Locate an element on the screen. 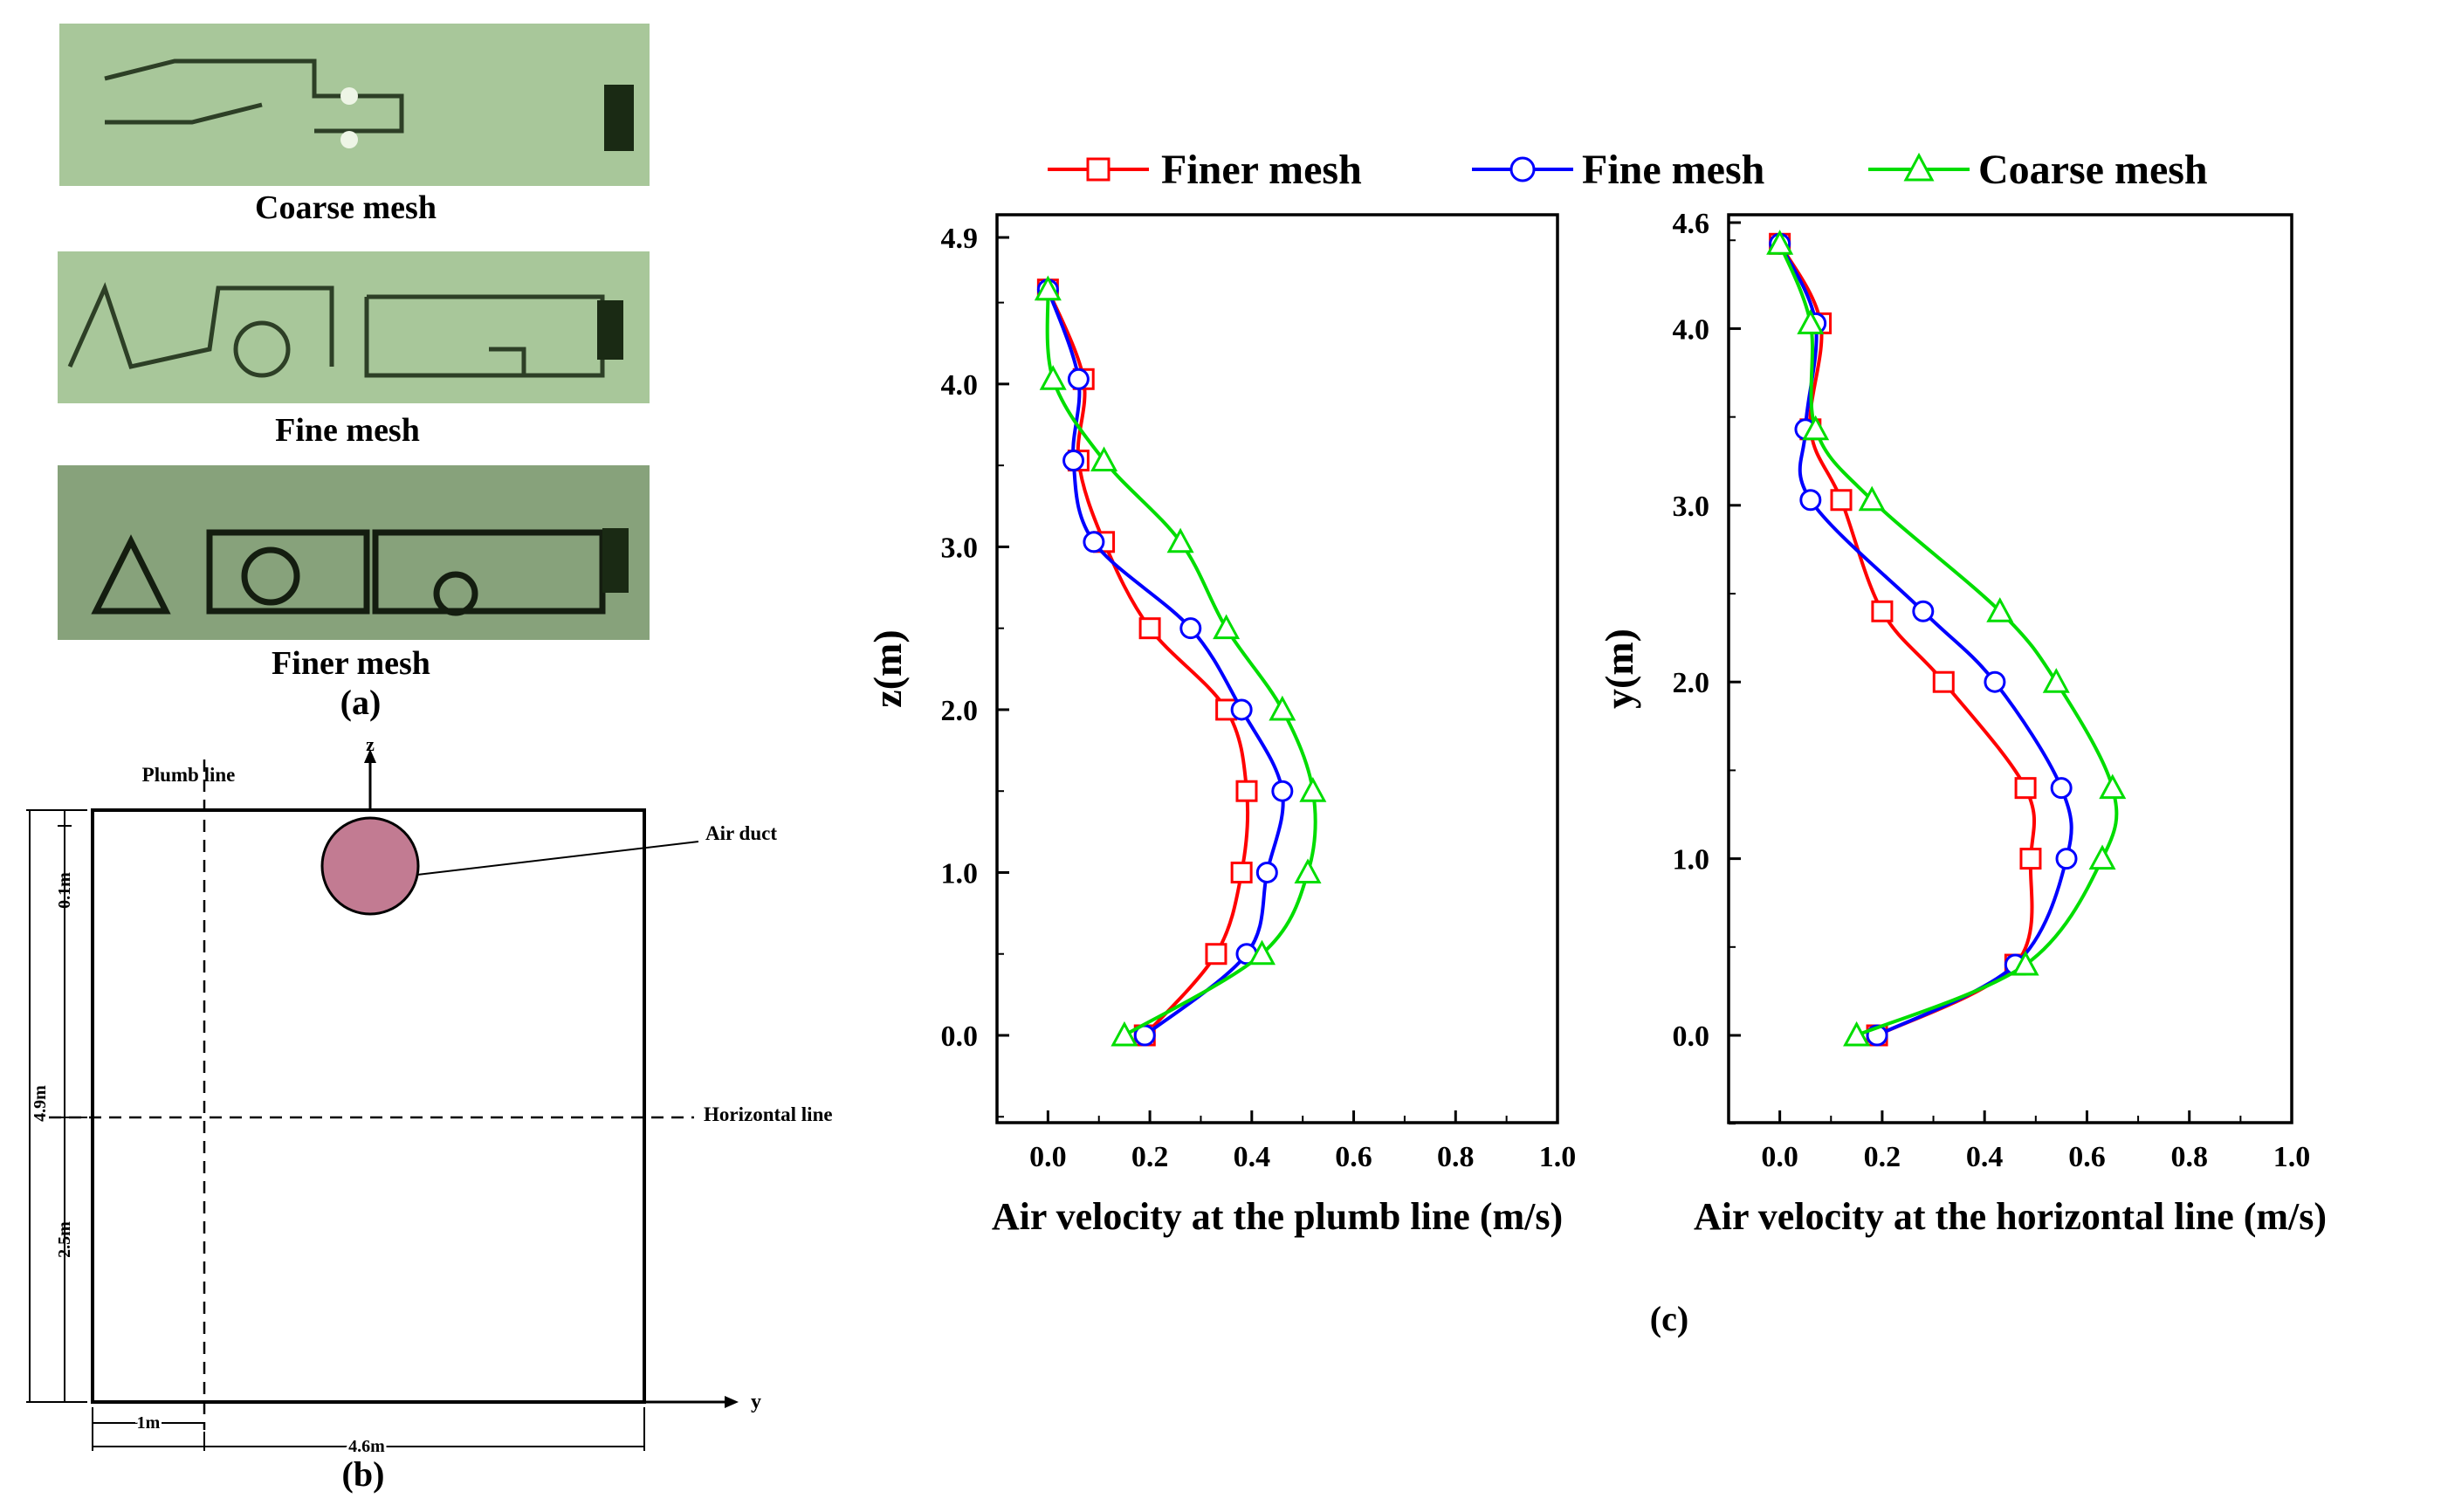  y-axis-arrow is located at coordinates (732, 1402).